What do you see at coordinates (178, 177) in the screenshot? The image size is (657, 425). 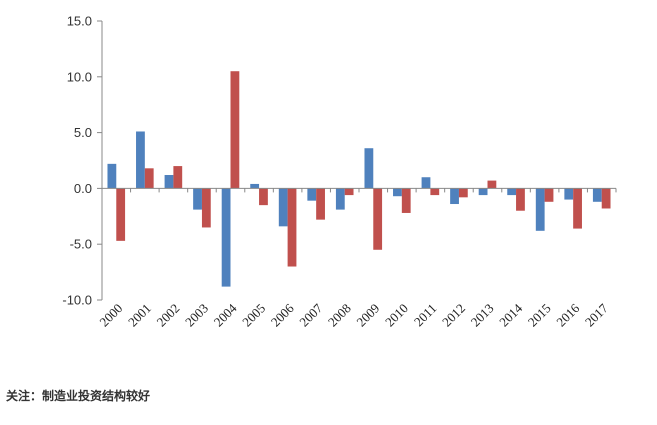 I see `bar-series-2-2002` at bounding box center [178, 177].